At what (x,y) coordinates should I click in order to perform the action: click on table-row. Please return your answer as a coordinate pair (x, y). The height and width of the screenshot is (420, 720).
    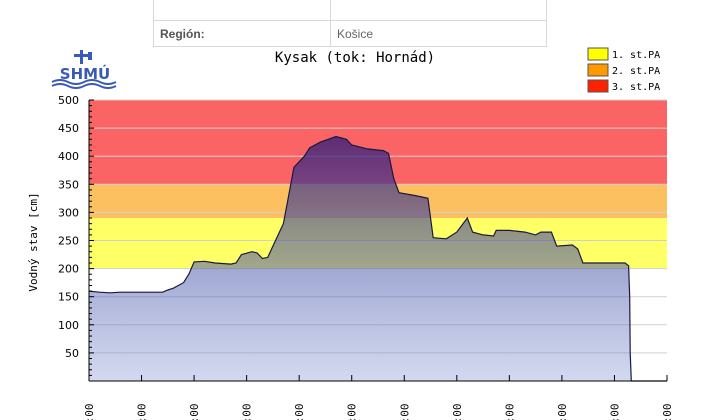
    Looking at the image, I should click on (350, 10).